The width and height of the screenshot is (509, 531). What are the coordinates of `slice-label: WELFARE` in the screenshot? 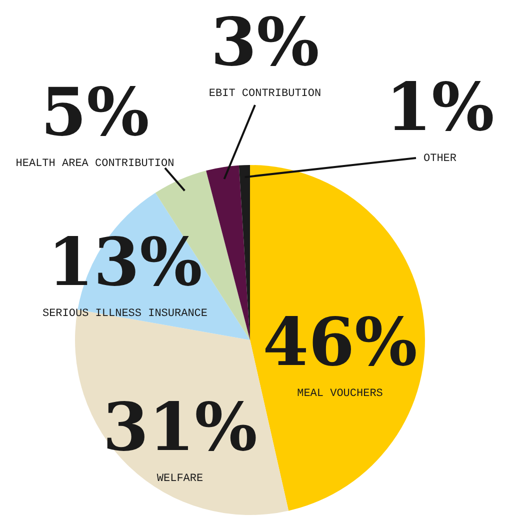 It's located at (180, 479).